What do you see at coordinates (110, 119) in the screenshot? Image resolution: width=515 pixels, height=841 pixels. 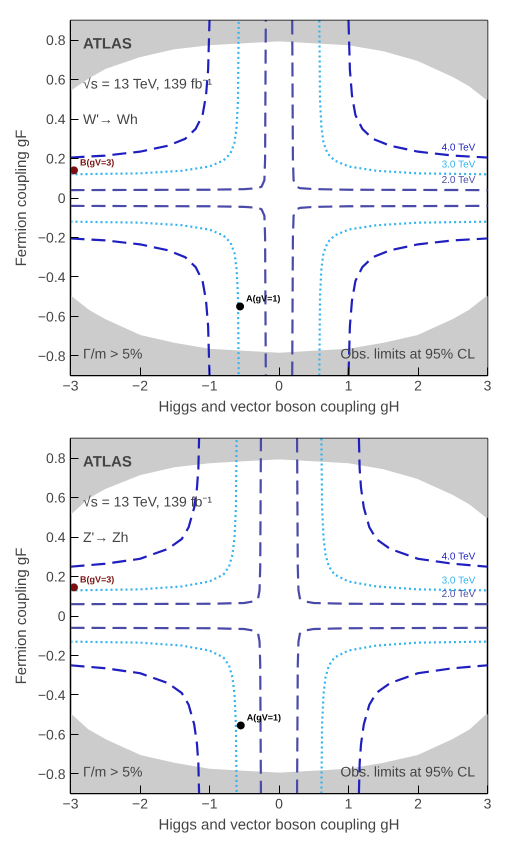 I see `annotation: W'→ Wh` at bounding box center [110, 119].